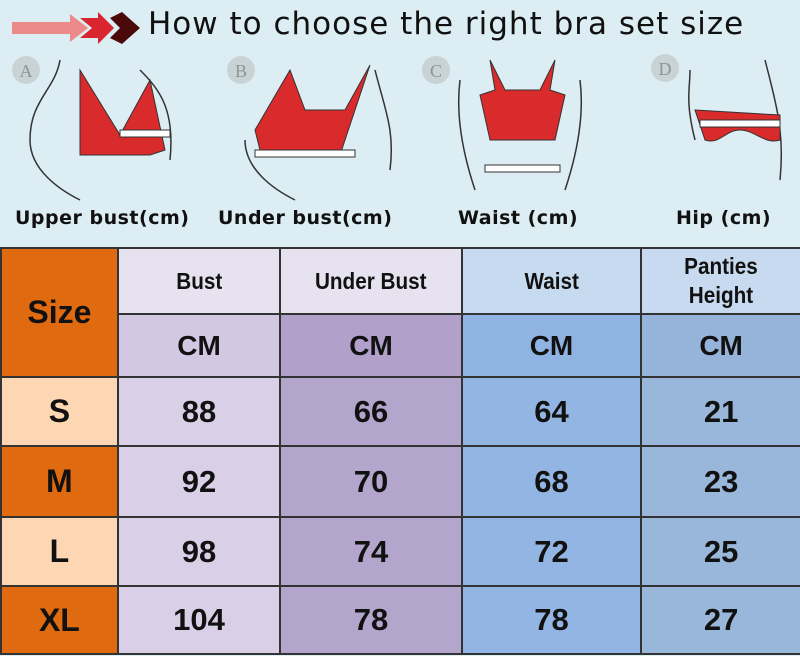 Image resolution: width=800 pixels, height=656 pixels. What do you see at coordinates (305, 218) in the screenshot?
I see `caption-under-bust: Under bust(cm)` at bounding box center [305, 218].